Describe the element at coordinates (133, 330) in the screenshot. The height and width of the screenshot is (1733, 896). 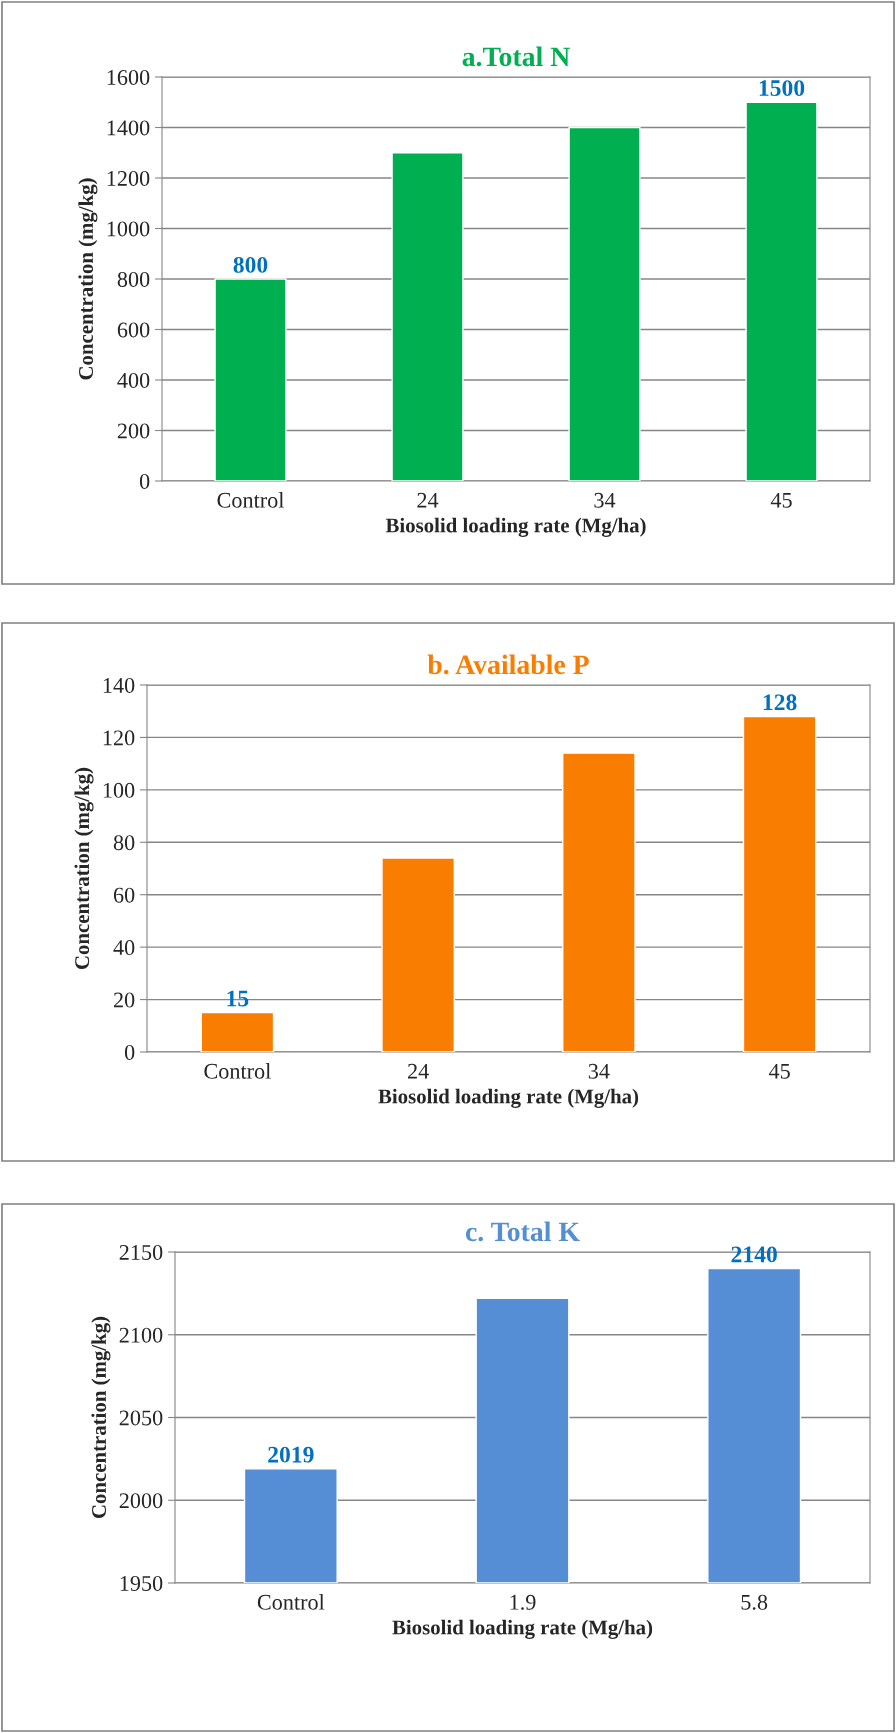
I see `y-tick-label: 600` at that location.